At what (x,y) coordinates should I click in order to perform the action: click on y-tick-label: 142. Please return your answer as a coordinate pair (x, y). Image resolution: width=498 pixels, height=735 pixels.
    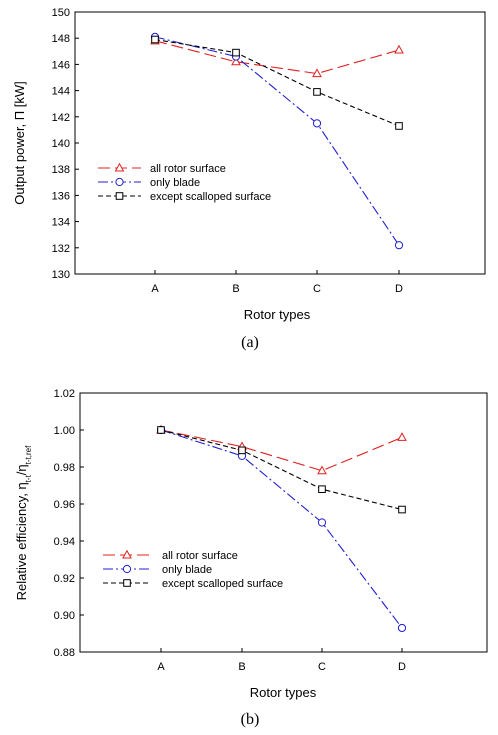
    Looking at the image, I should click on (61, 118).